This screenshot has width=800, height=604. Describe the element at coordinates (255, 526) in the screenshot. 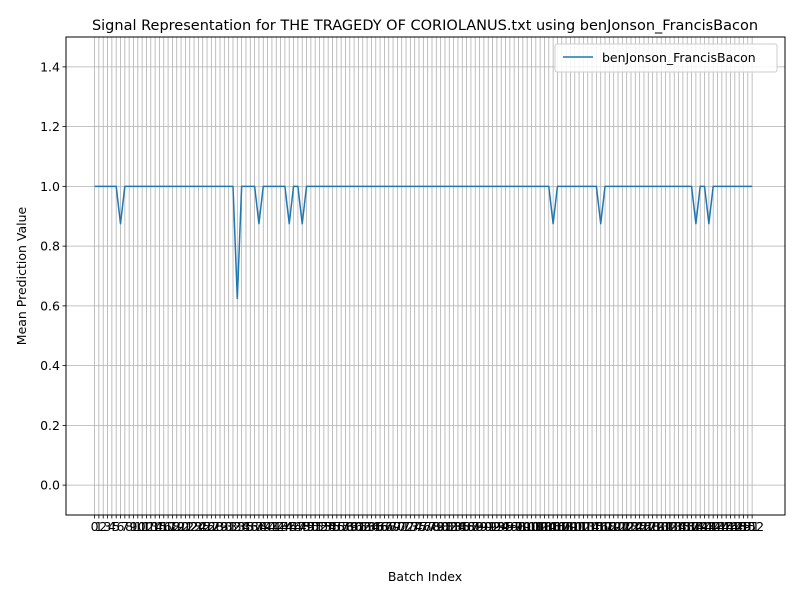

I see `x-tick-label: 37` at that location.